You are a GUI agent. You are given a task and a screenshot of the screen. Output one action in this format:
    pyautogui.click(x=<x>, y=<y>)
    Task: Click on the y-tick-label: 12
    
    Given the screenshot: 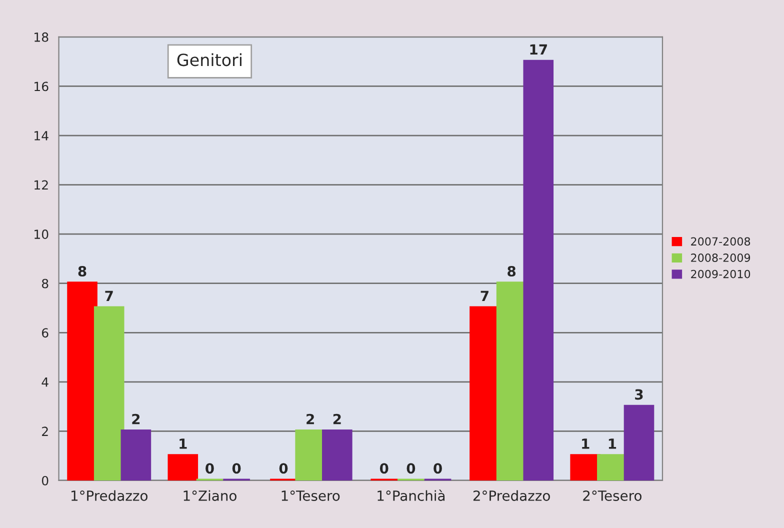 What is the action you would take?
    pyautogui.click(x=41, y=185)
    